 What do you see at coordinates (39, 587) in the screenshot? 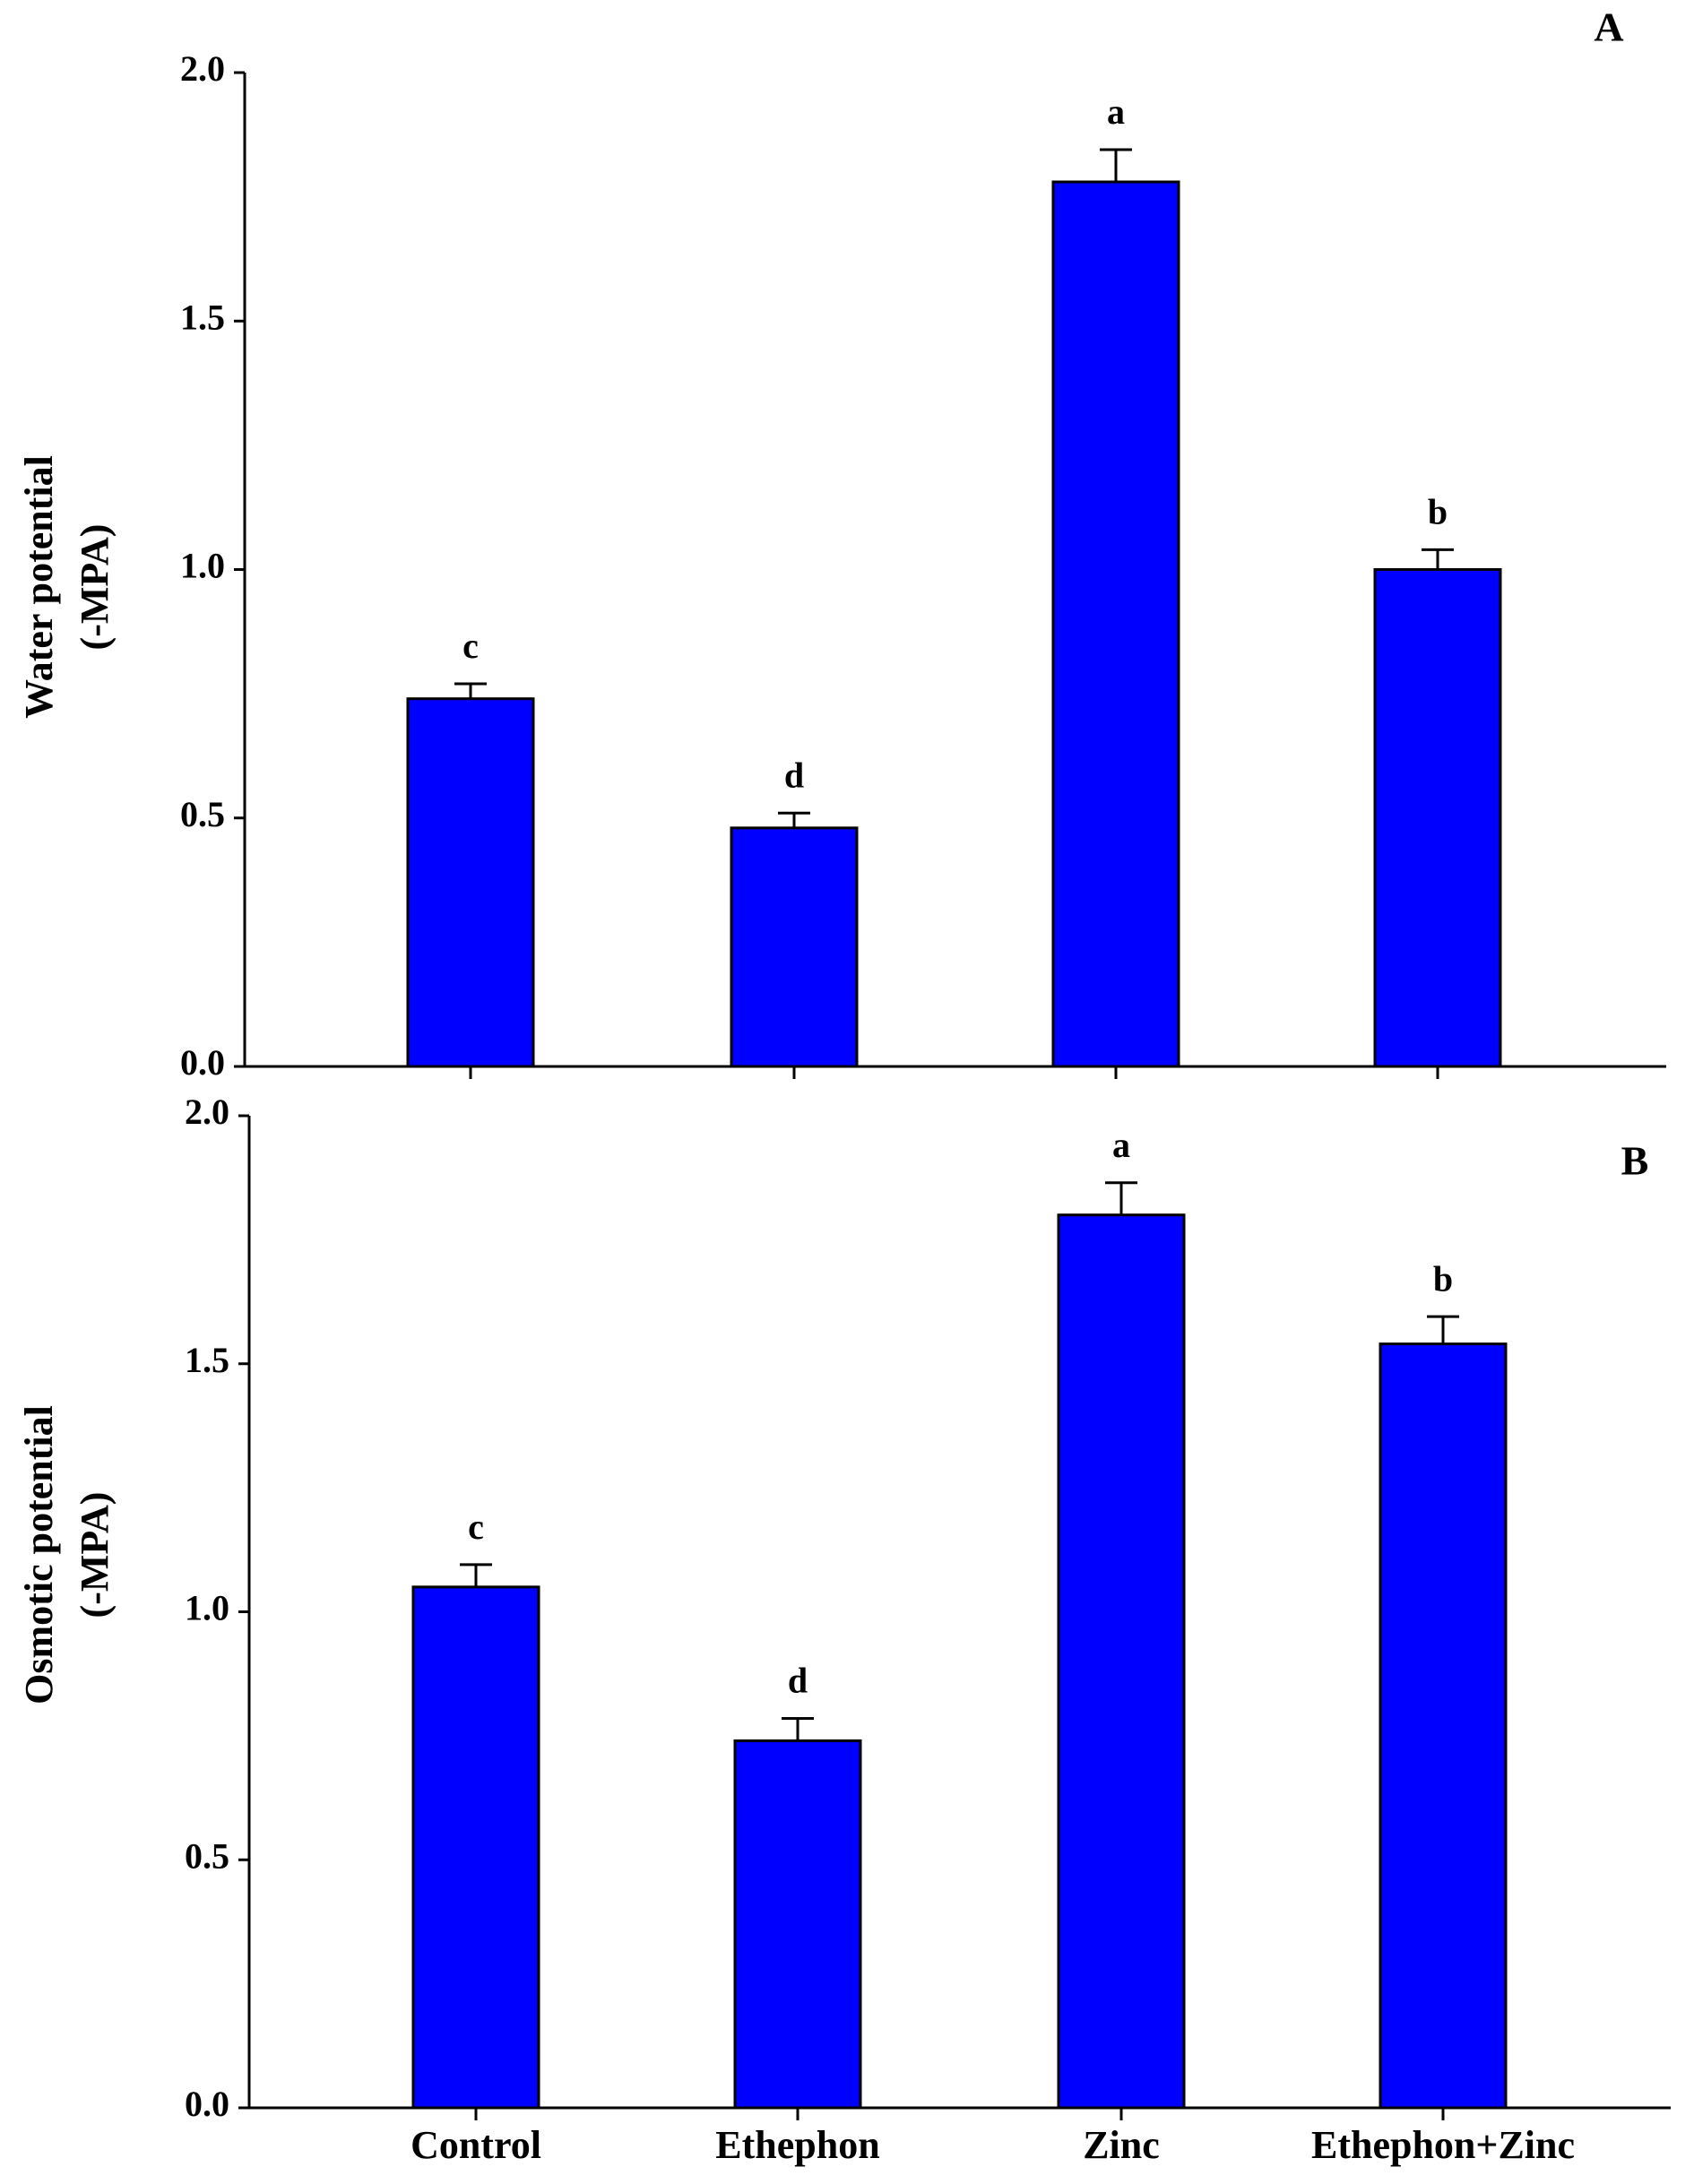
I see `y-axis-label: Water potential` at bounding box center [39, 587].